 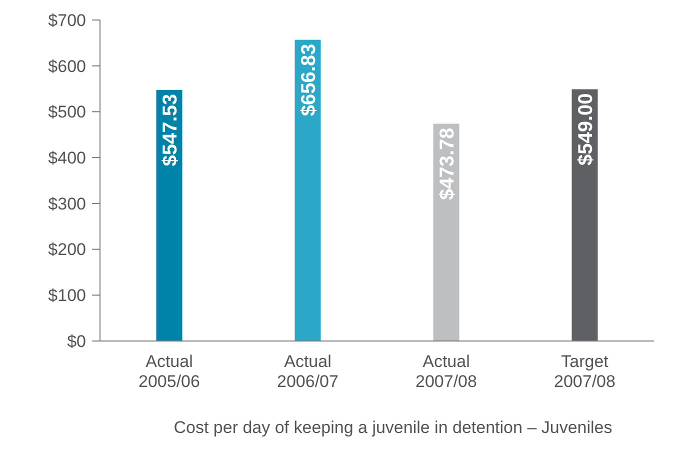 What do you see at coordinates (67, 158) in the screenshot?
I see `y-tick-label: $400` at bounding box center [67, 158].